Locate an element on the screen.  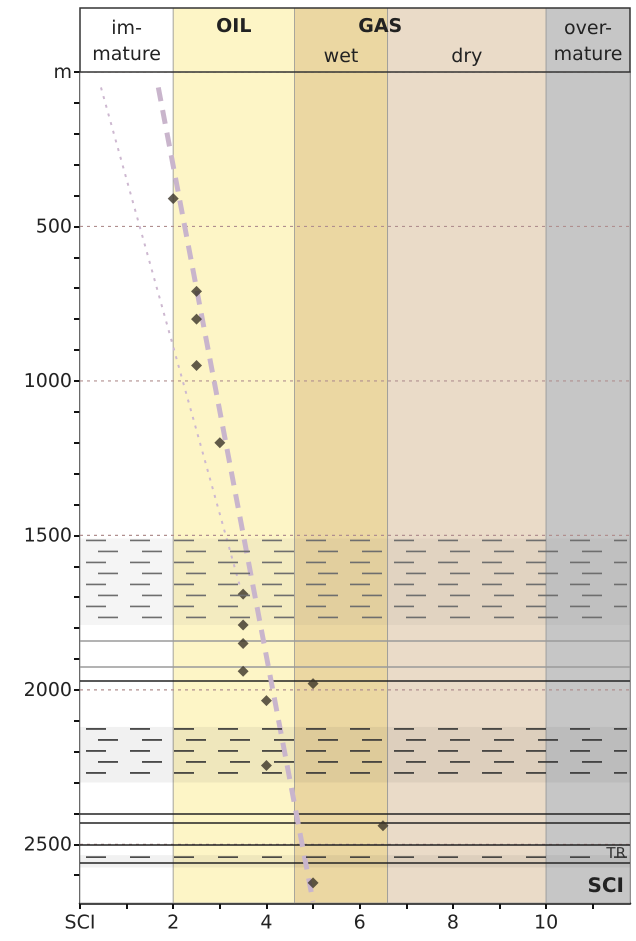
band-label: over- mature is located at coordinates (588, 41).